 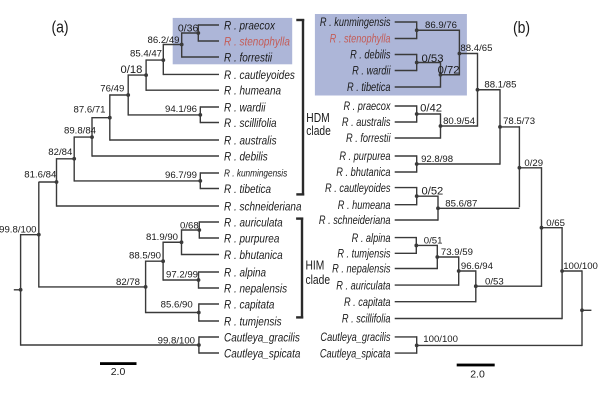 What do you see at coordinates (477, 266) in the screenshot?
I see `svg-text: 96.6/94` at bounding box center [477, 266].